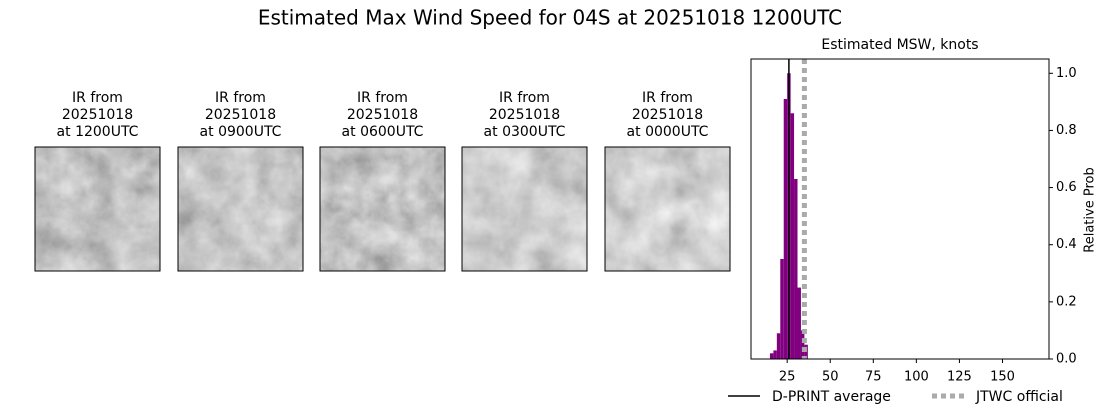  What do you see at coordinates (1066, 130) in the screenshot?
I see `y-tick-label: 0.8` at bounding box center [1066, 130].